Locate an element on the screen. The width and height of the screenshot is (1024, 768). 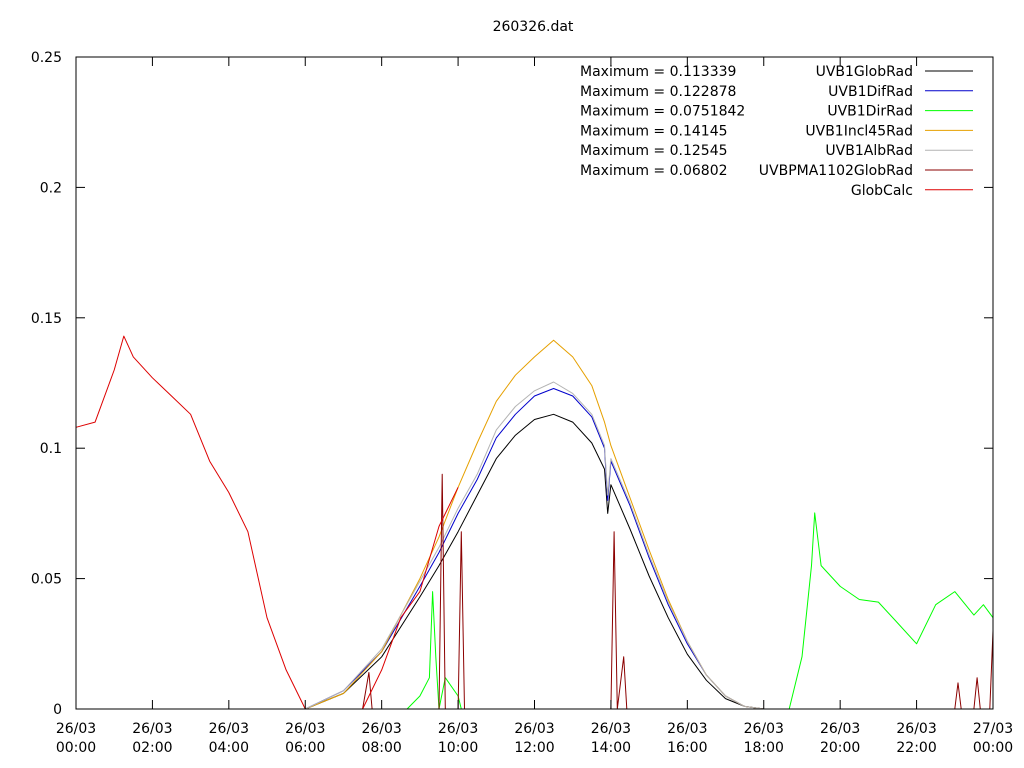
legend-label: UVB1AlbRad is located at coordinates (869, 151).